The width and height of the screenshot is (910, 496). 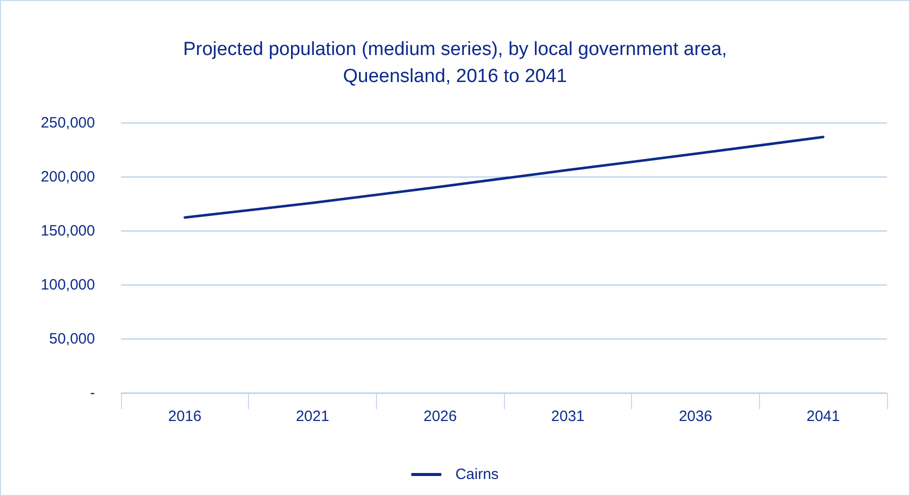 What do you see at coordinates (92, 393) in the screenshot?
I see `y-tick-label: -` at bounding box center [92, 393].